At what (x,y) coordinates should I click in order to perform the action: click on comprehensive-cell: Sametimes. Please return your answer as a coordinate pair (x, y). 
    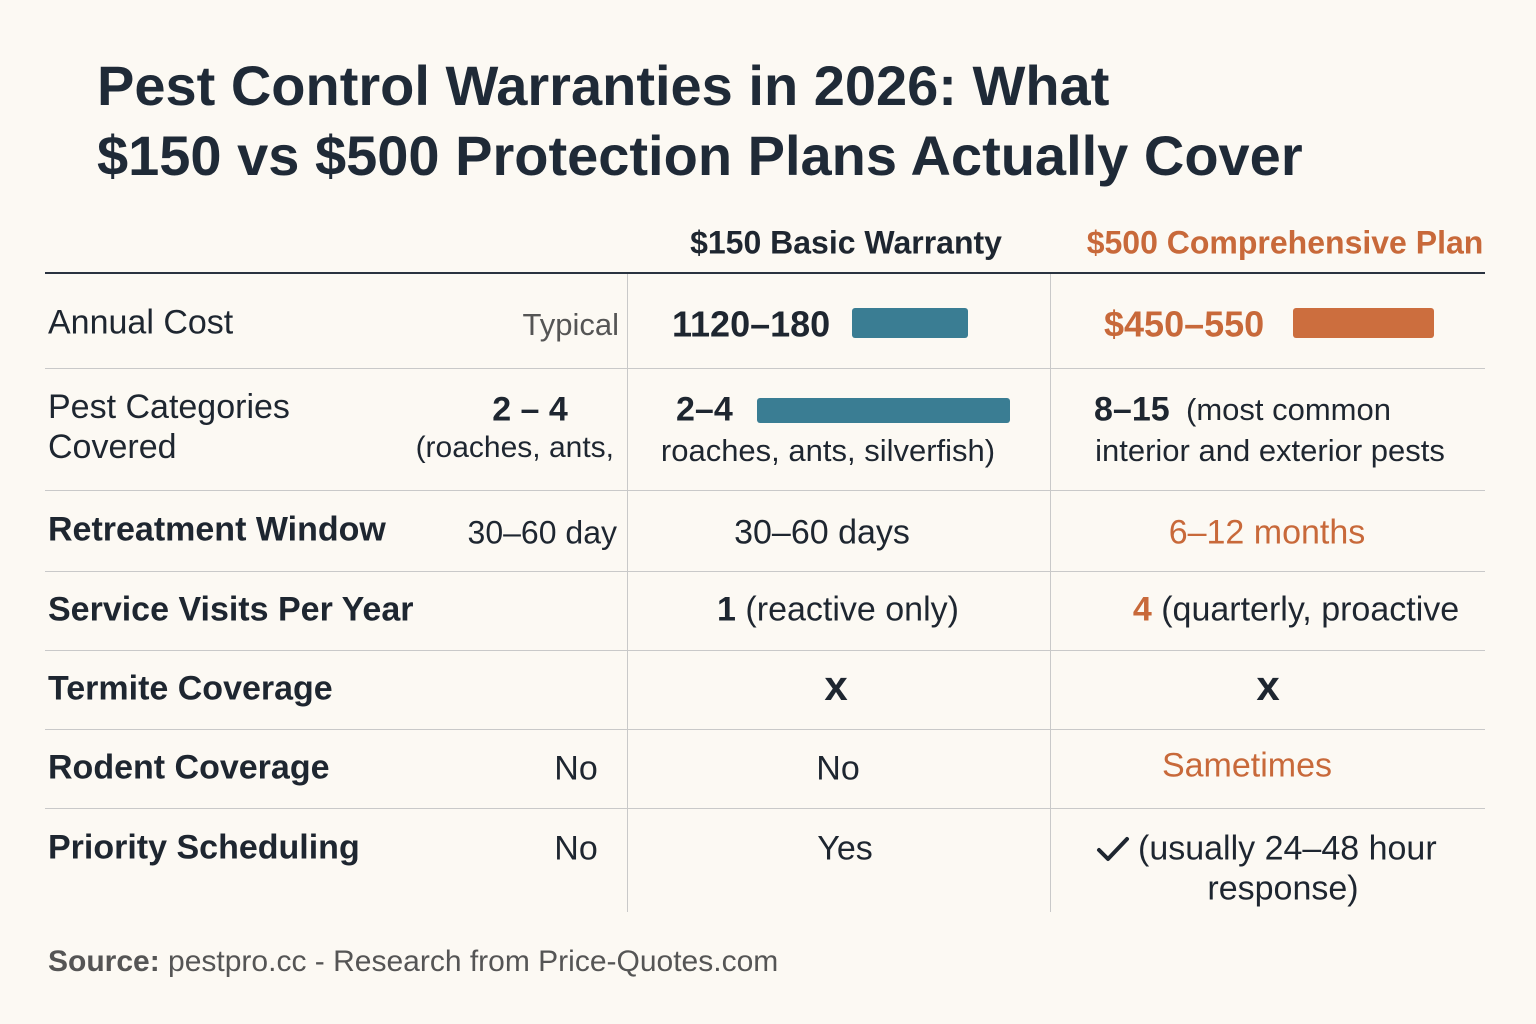
    Looking at the image, I should click on (1247, 765).